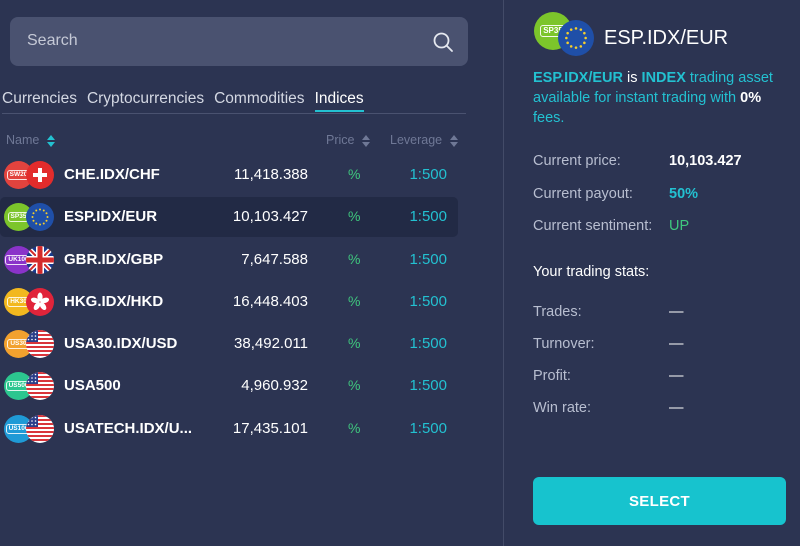  Describe the element at coordinates (270, 428) in the screenshot. I see `asset-price: 17,435.101` at that location.